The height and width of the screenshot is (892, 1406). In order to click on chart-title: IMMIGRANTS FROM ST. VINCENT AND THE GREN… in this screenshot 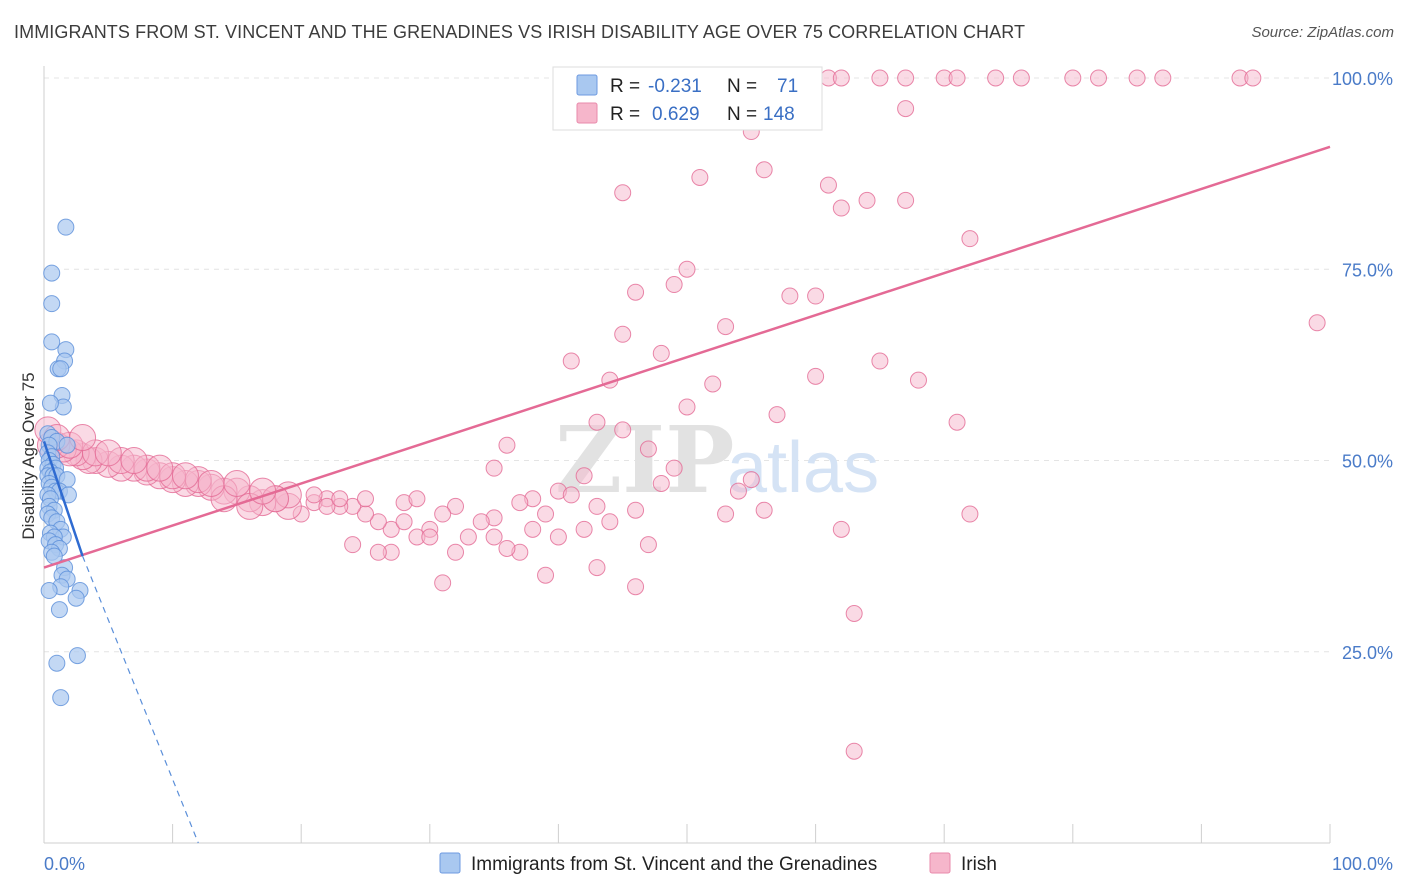, I will do `click(520, 32)`.